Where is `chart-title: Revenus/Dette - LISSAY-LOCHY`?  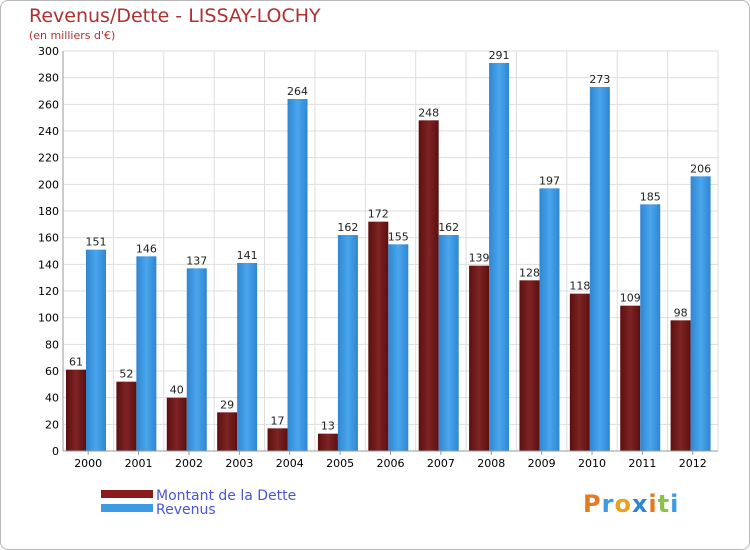 chart-title: Revenus/Dette - LISSAY-LOCHY is located at coordinates (175, 16).